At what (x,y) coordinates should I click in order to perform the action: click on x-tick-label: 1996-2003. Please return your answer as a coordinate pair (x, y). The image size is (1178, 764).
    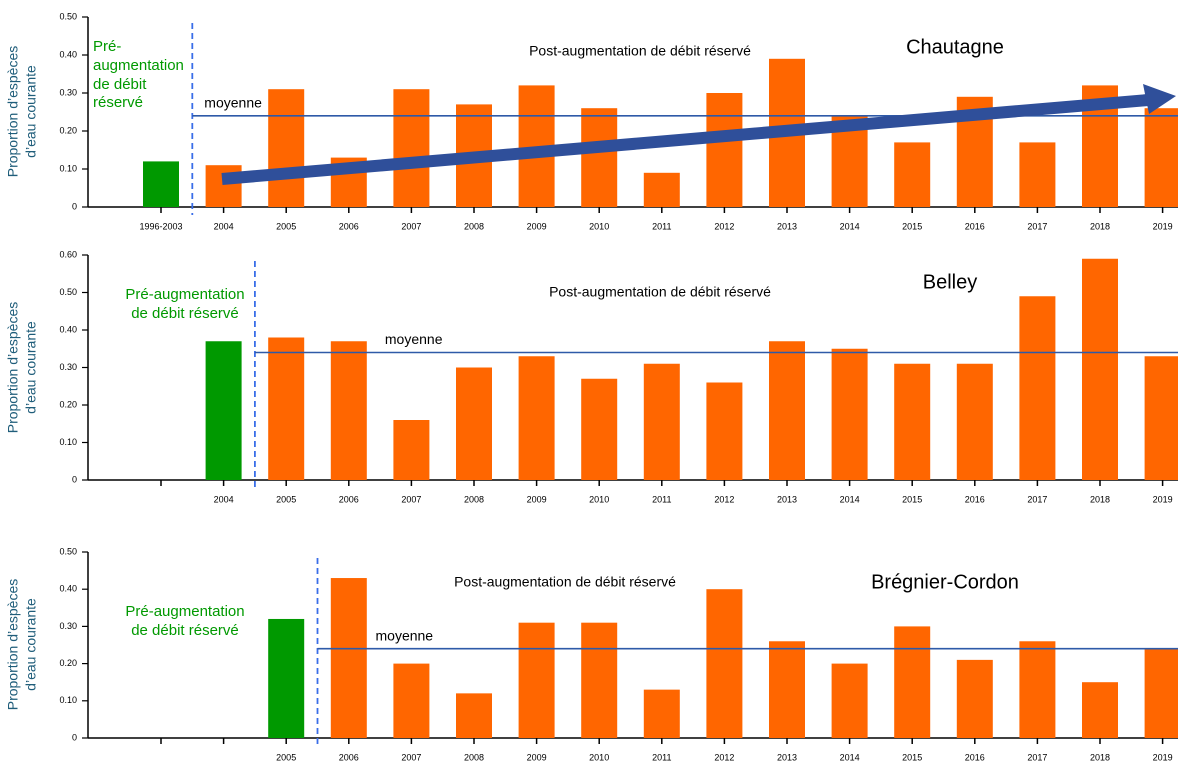
    Looking at the image, I should click on (160, 226).